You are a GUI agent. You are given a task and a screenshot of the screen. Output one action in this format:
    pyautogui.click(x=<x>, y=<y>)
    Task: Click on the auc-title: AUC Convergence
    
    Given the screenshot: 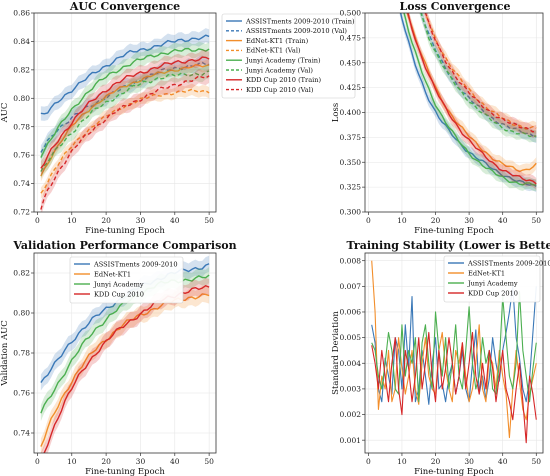 What is the action you would take?
    pyautogui.click(x=124, y=6)
    